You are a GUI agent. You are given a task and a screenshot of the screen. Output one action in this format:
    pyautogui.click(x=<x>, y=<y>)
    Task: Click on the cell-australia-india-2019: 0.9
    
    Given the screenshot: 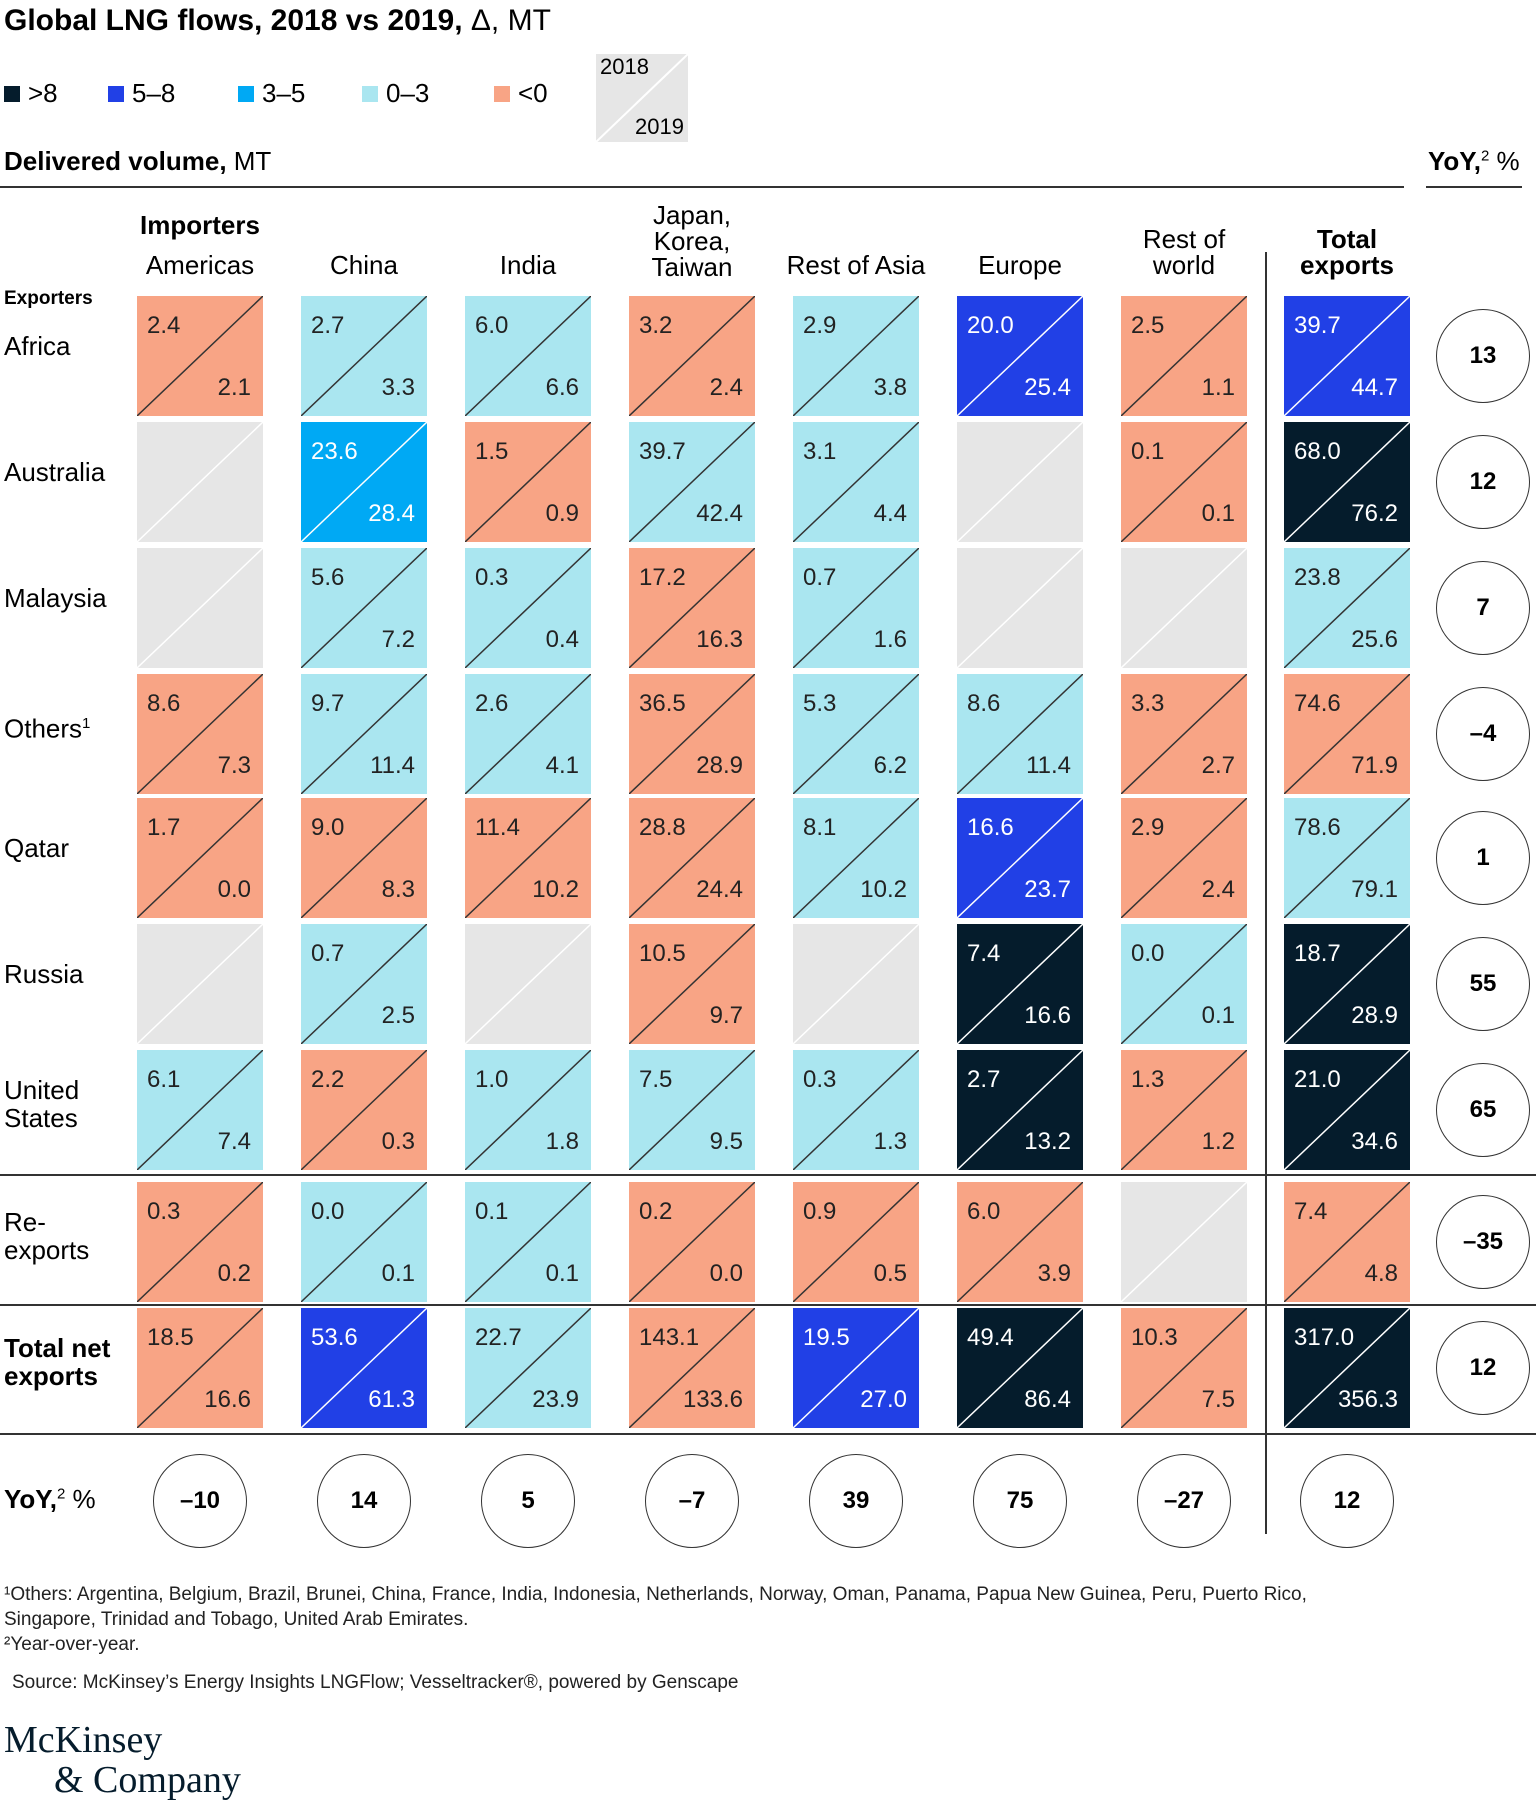 What is the action you would take?
    pyautogui.click(x=562, y=513)
    